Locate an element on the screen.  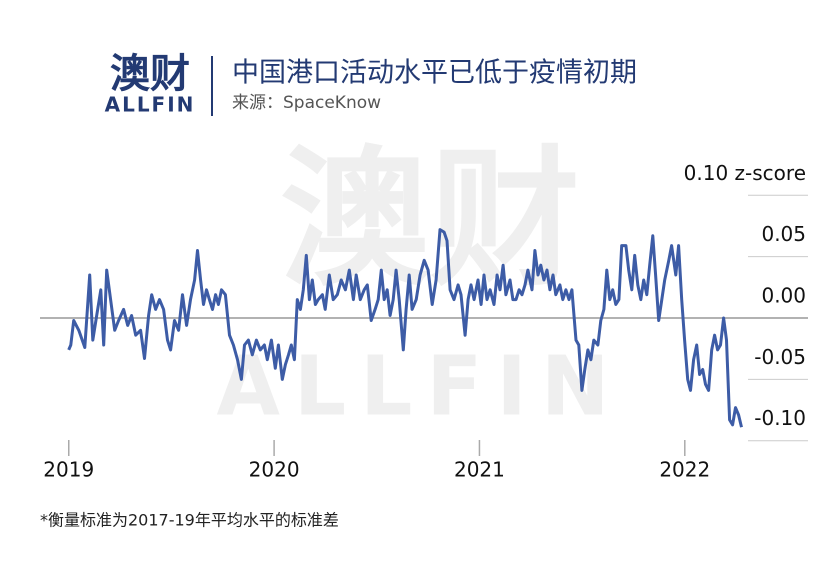
y-tick-label: 0.10 z-score is located at coordinates (745, 173).